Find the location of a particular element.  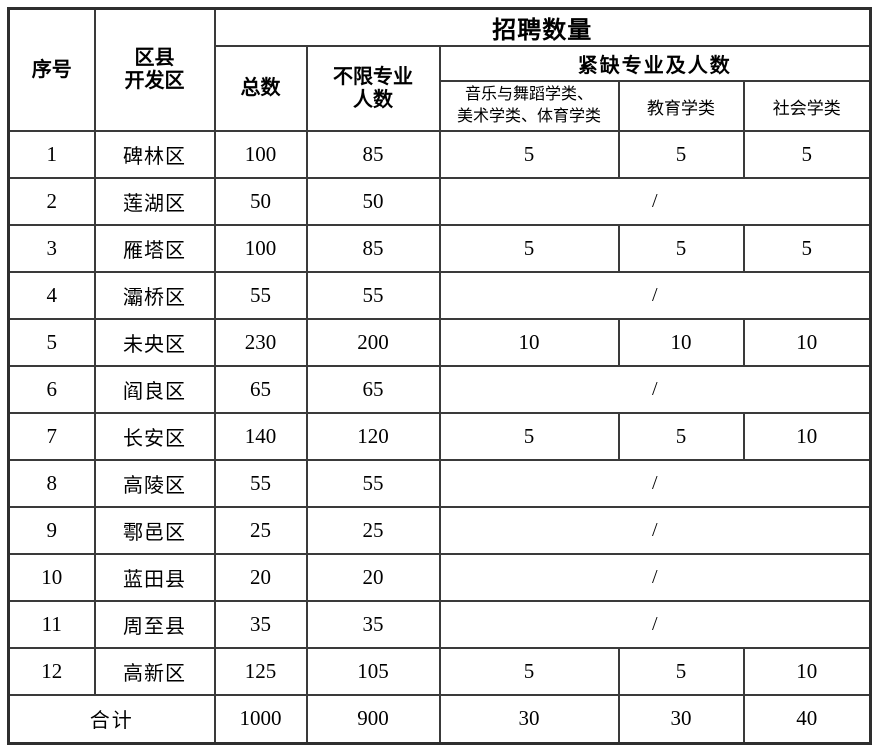

cell-total: 140 is located at coordinates (260, 436).